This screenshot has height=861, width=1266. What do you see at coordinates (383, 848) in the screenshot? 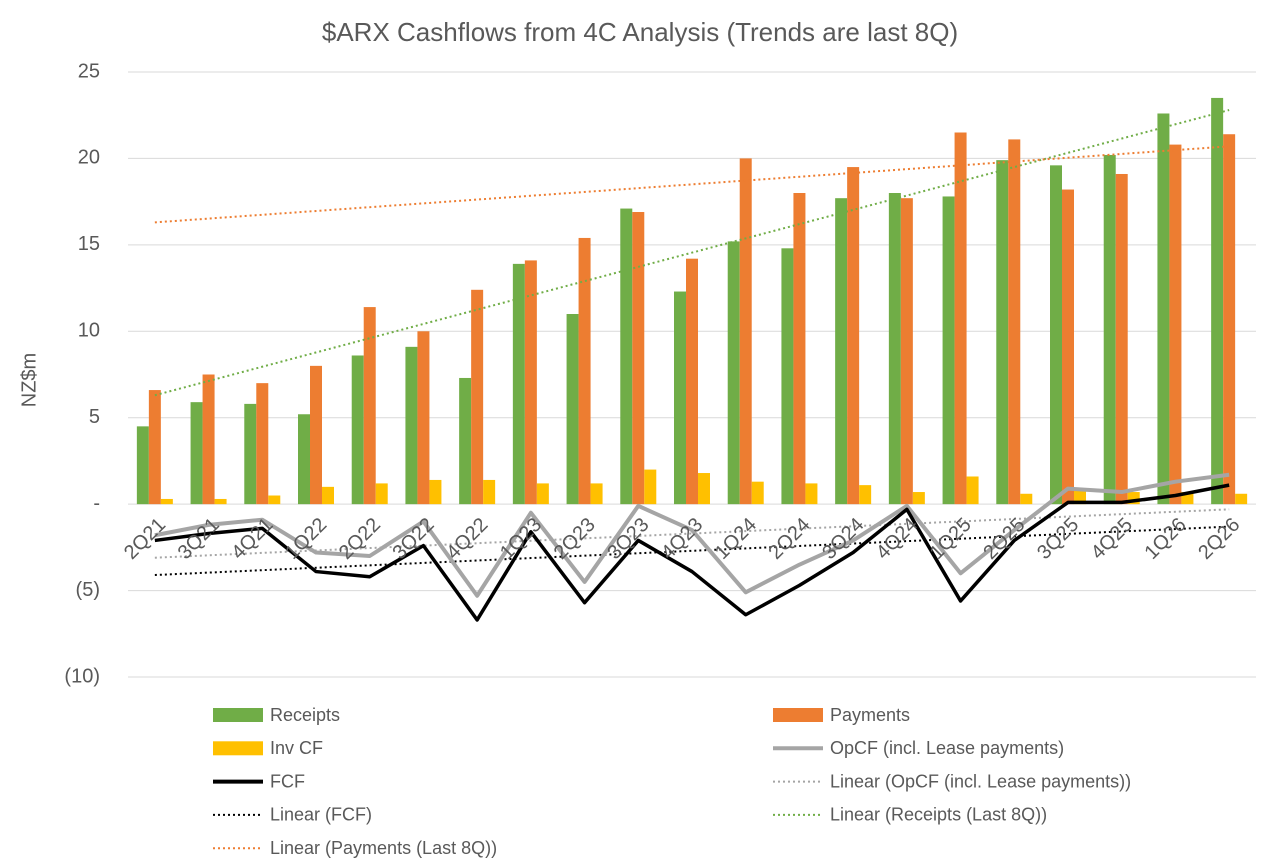
I see `legend-label: Linear (Payments (Last 8Q))` at bounding box center [383, 848].